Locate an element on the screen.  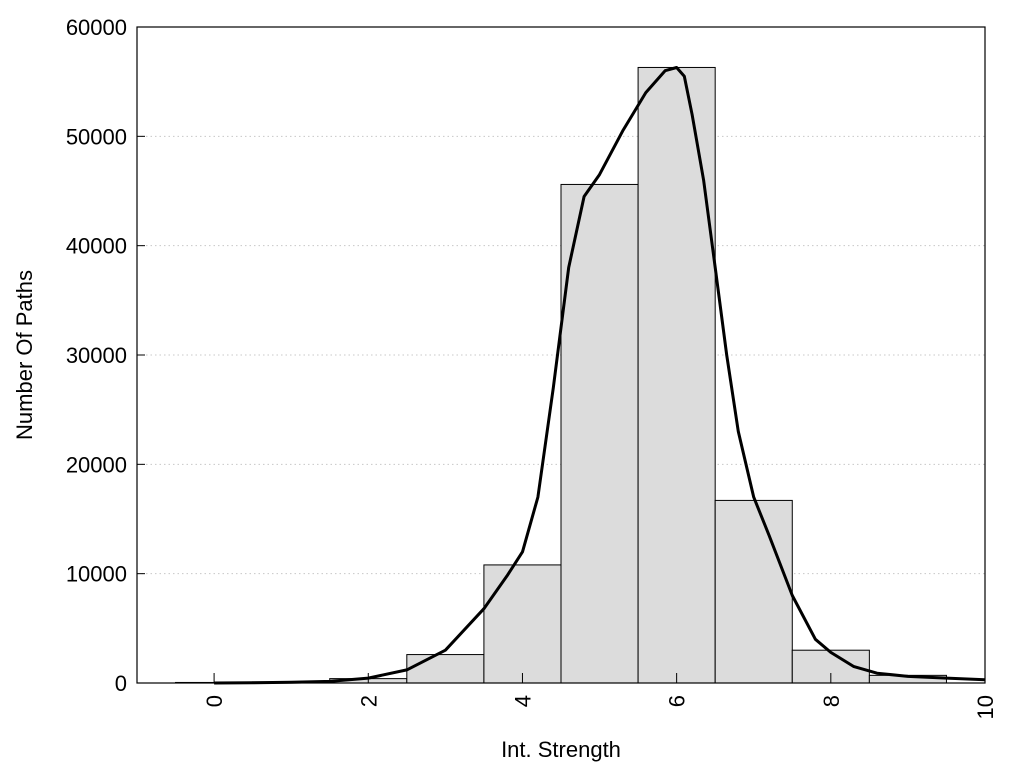
y-tick-label: 40000 is located at coordinates (96, 246).